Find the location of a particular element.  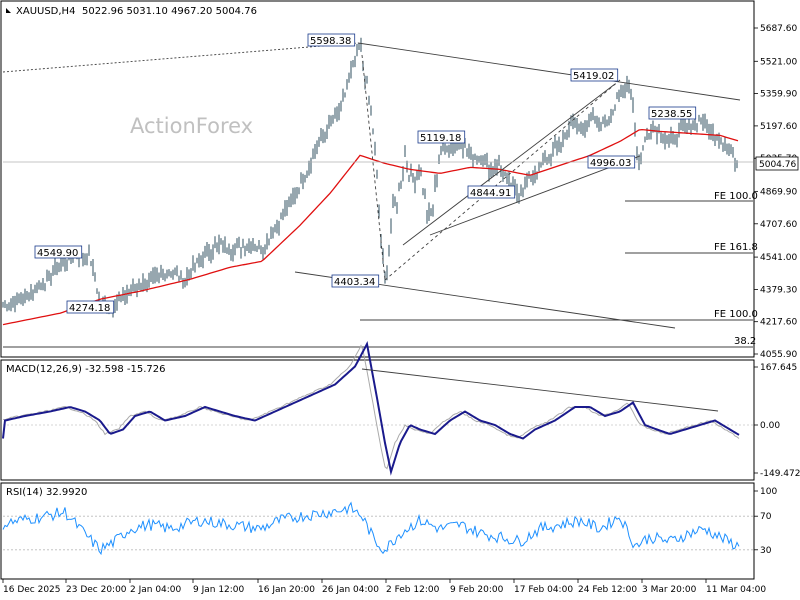

time-tick-label: 16 Jan 20:00 is located at coordinates (286, 590).